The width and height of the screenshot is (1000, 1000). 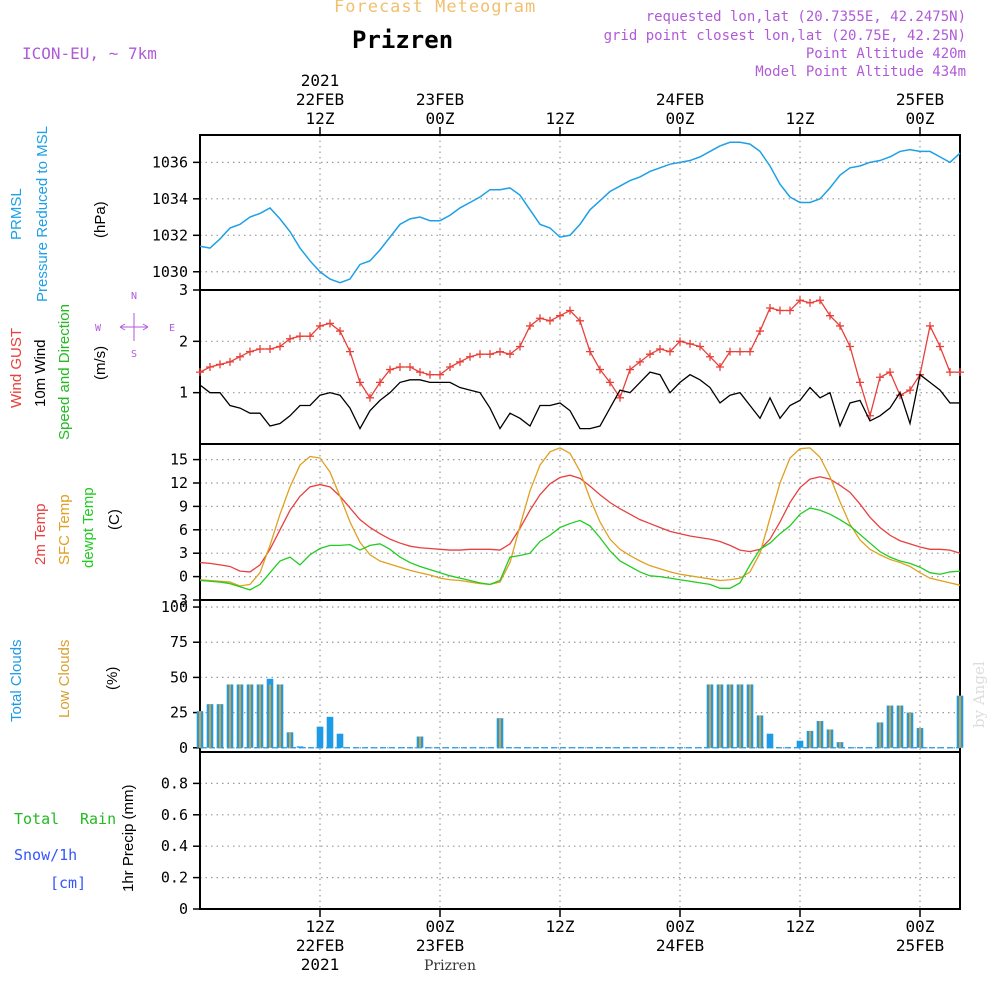 I want to click on precipitation-ytick-label: 0.6, so click(x=174, y=815).